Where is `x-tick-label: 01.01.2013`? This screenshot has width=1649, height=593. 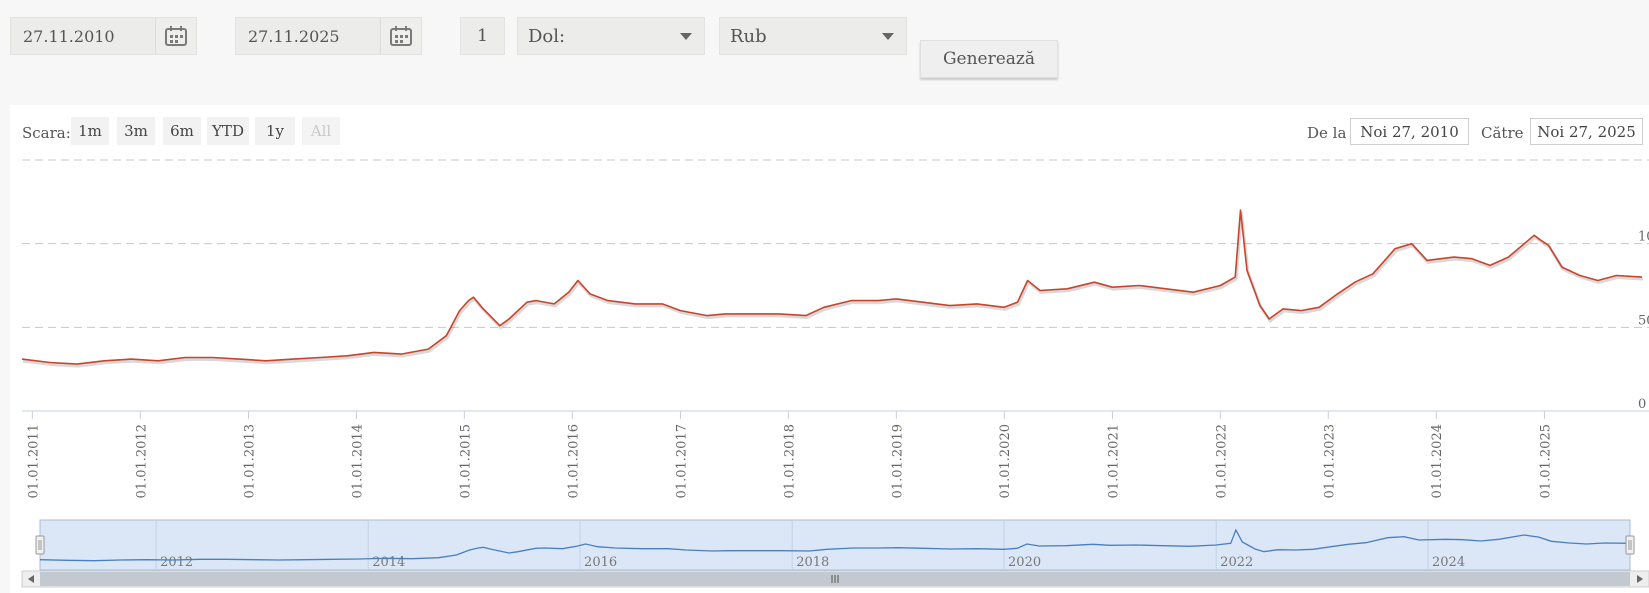
x-tick-label: 01.01.2013 is located at coordinates (249, 461).